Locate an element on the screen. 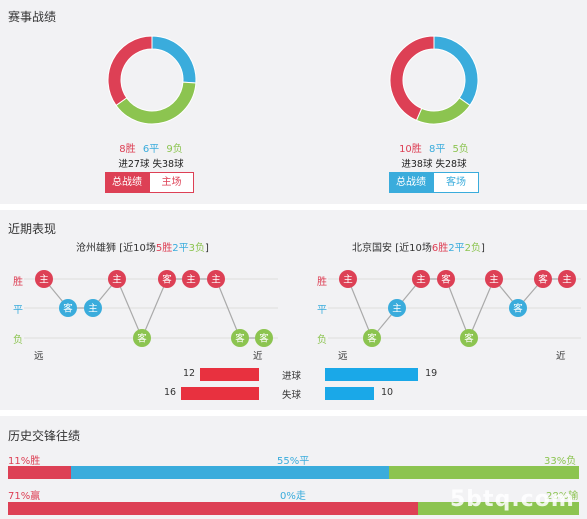  h2h-loss-rate: 33%负 is located at coordinates (560, 461).